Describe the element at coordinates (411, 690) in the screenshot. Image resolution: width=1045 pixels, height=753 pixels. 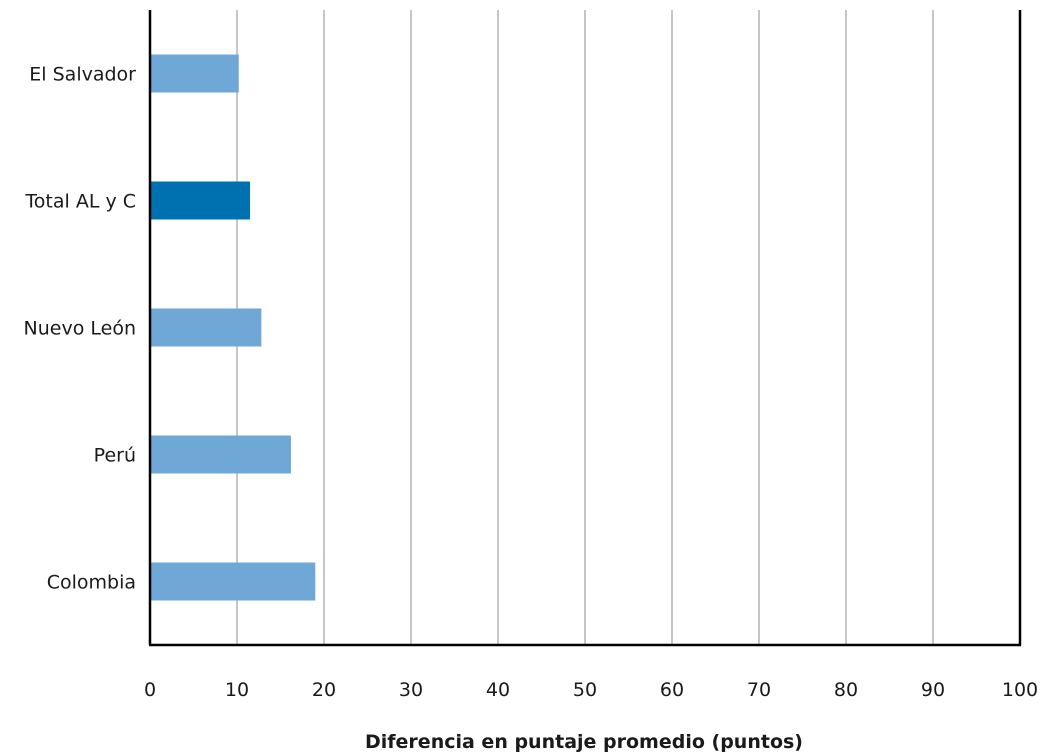
I see `x-tick-label: 30` at that location.